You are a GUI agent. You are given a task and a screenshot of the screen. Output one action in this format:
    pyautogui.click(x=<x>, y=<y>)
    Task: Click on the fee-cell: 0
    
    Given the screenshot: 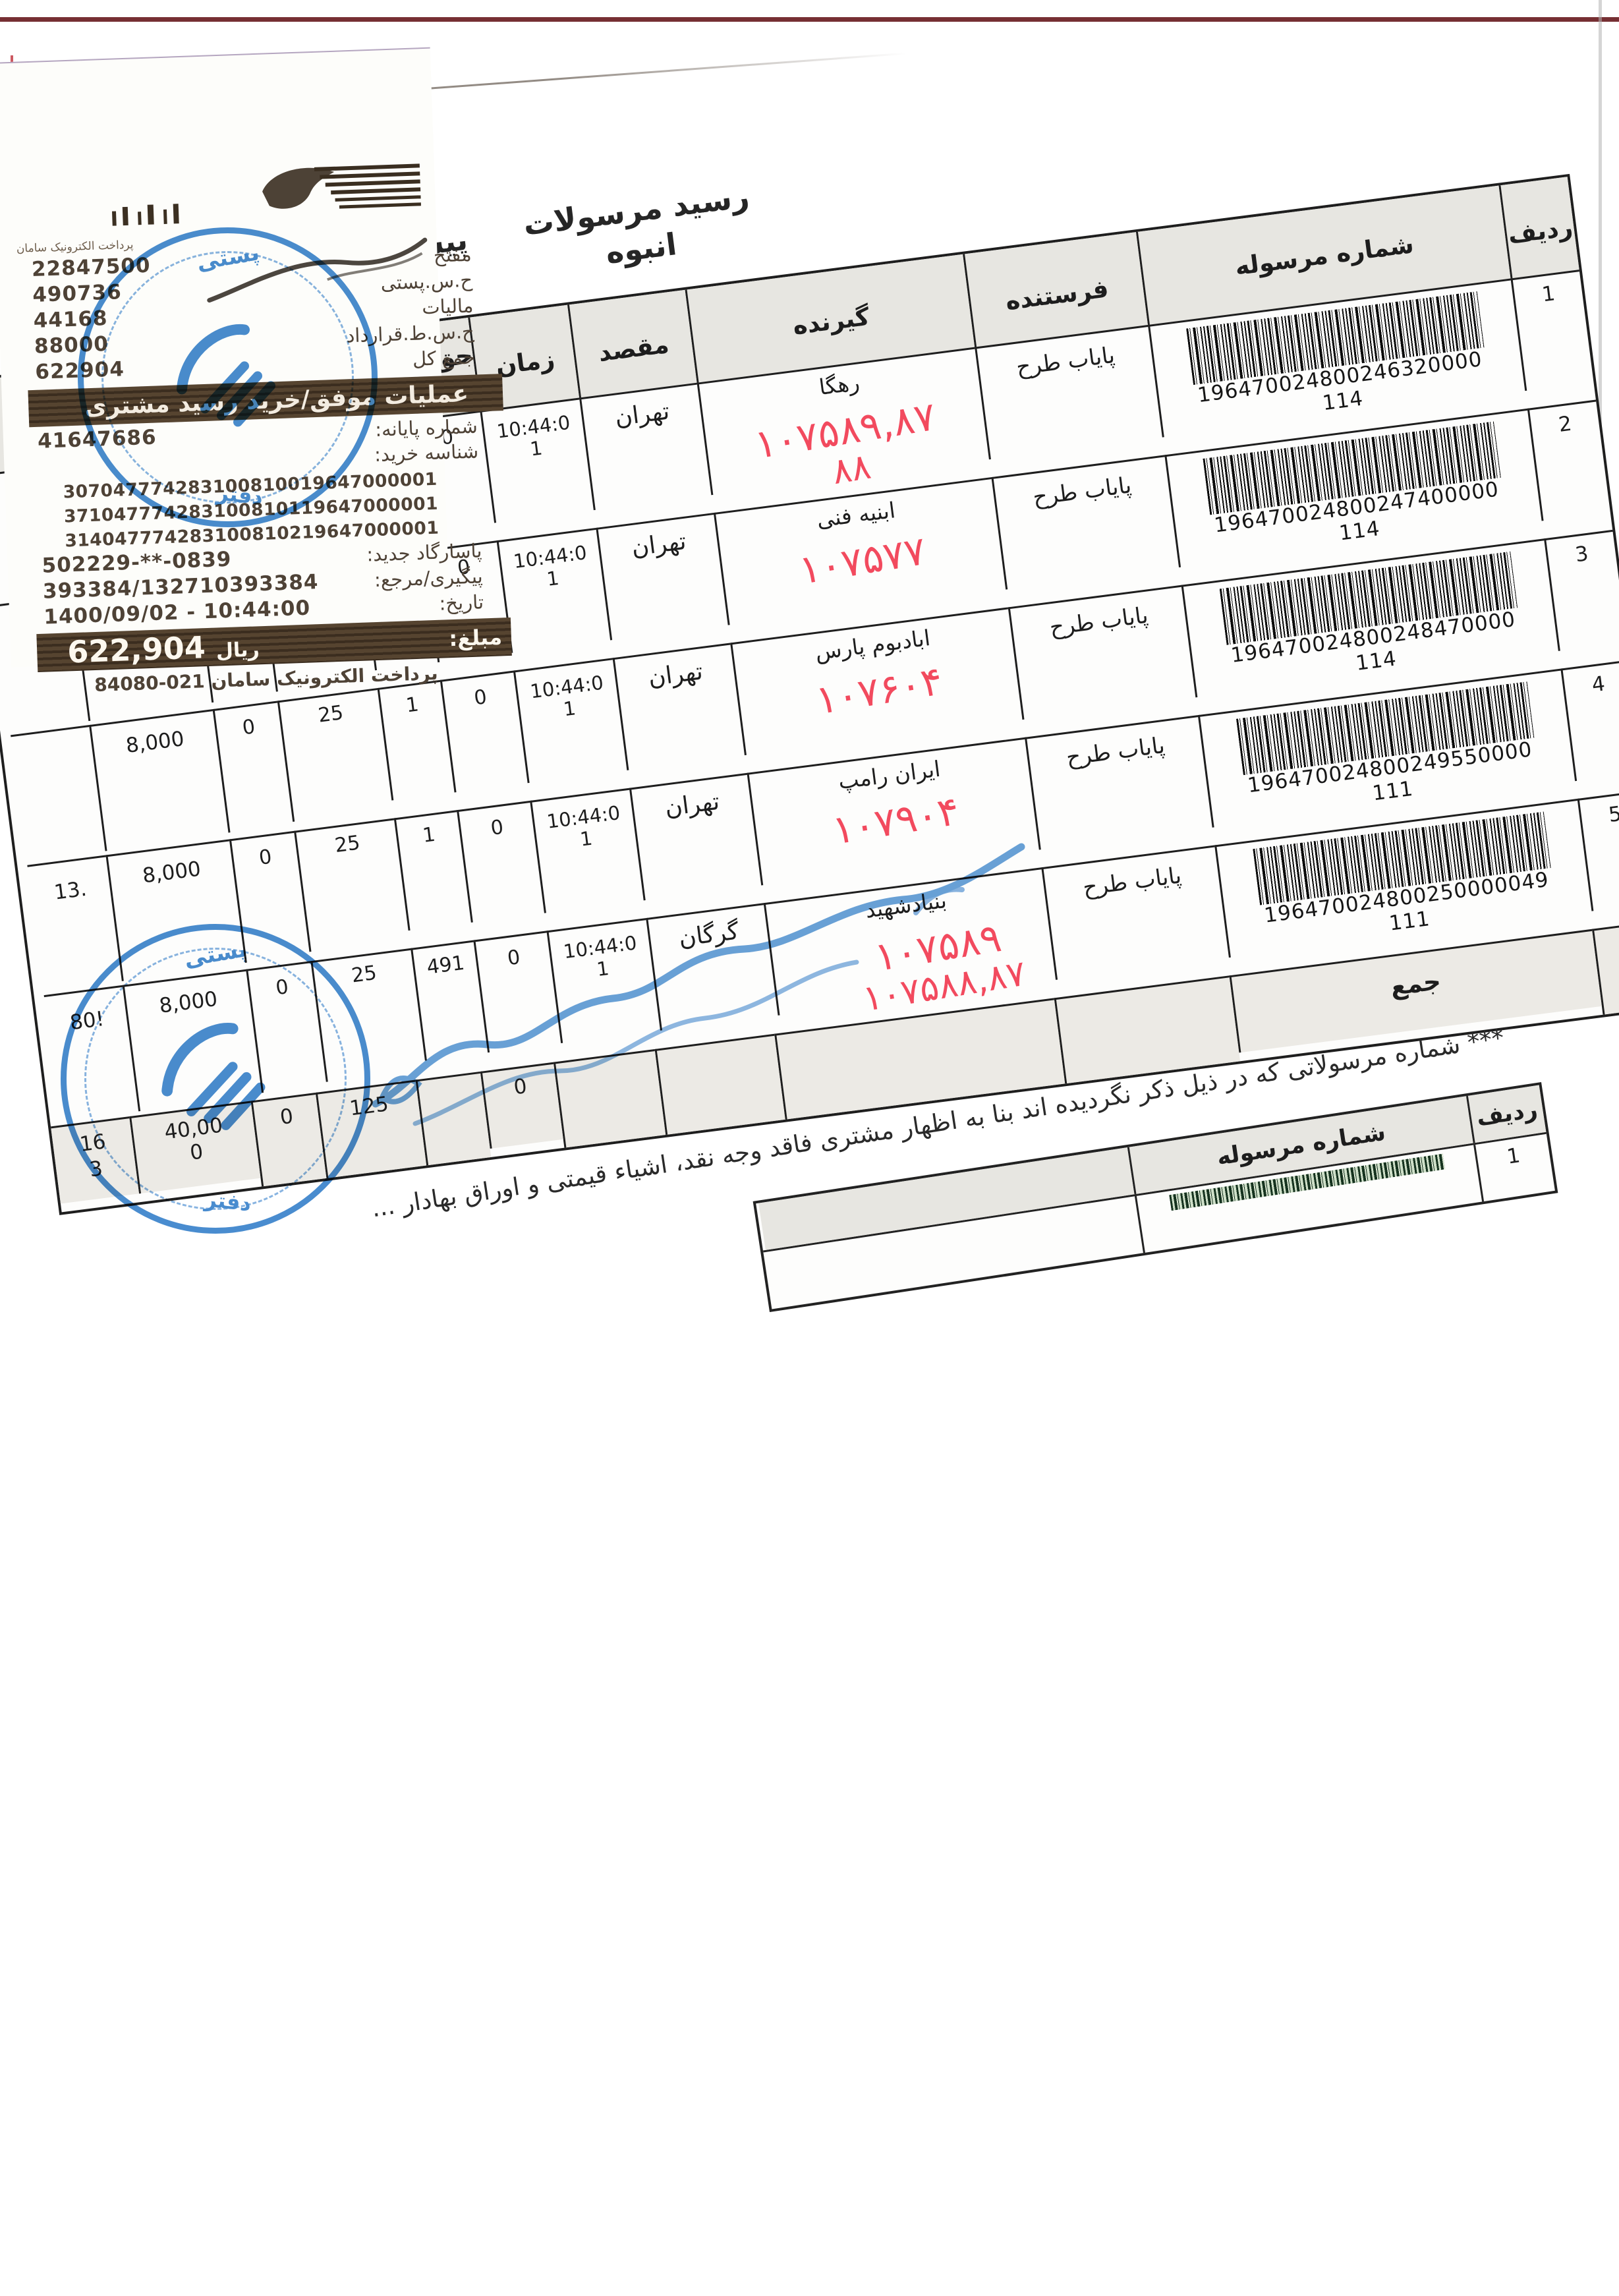 What is the action you would take?
    pyautogui.click(x=484, y=731)
    